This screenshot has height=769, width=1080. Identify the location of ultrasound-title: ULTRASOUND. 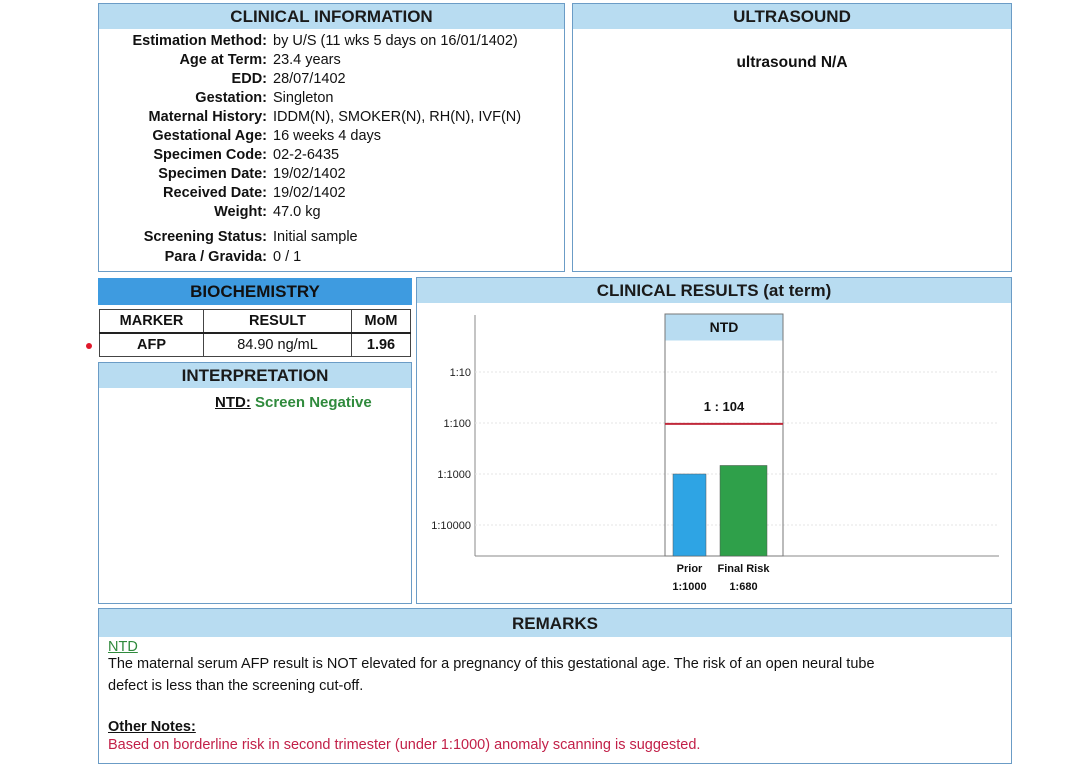
(792, 16).